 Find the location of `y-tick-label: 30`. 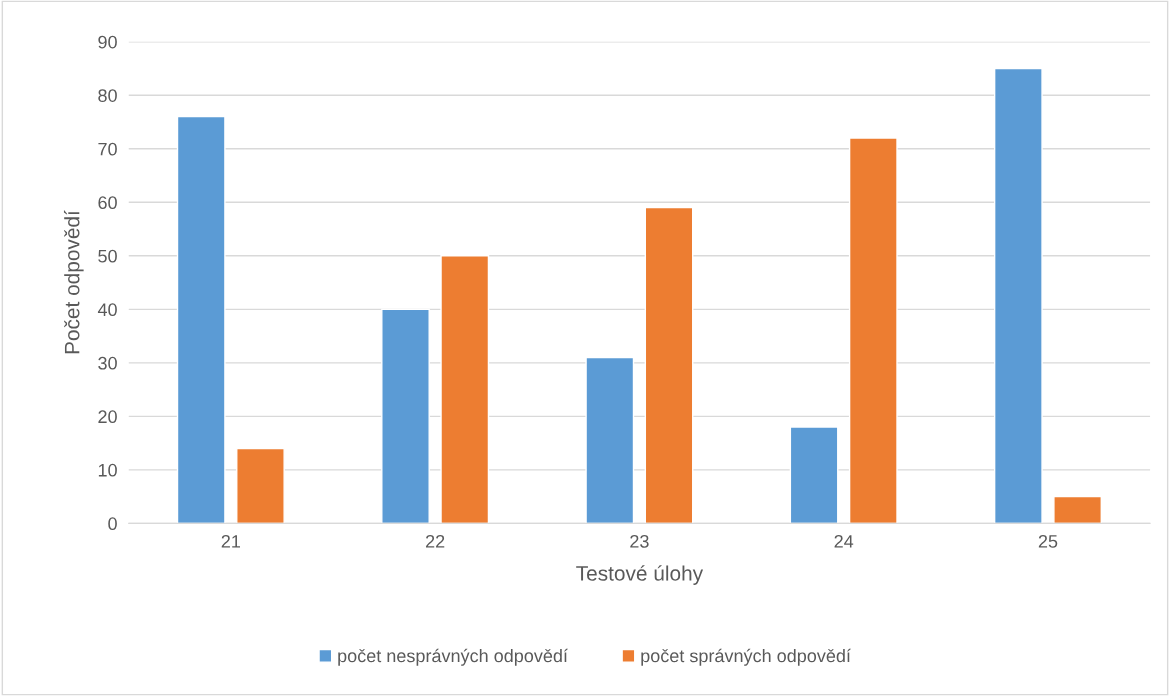

y-tick-label: 30 is located at coordinates (107, 363).